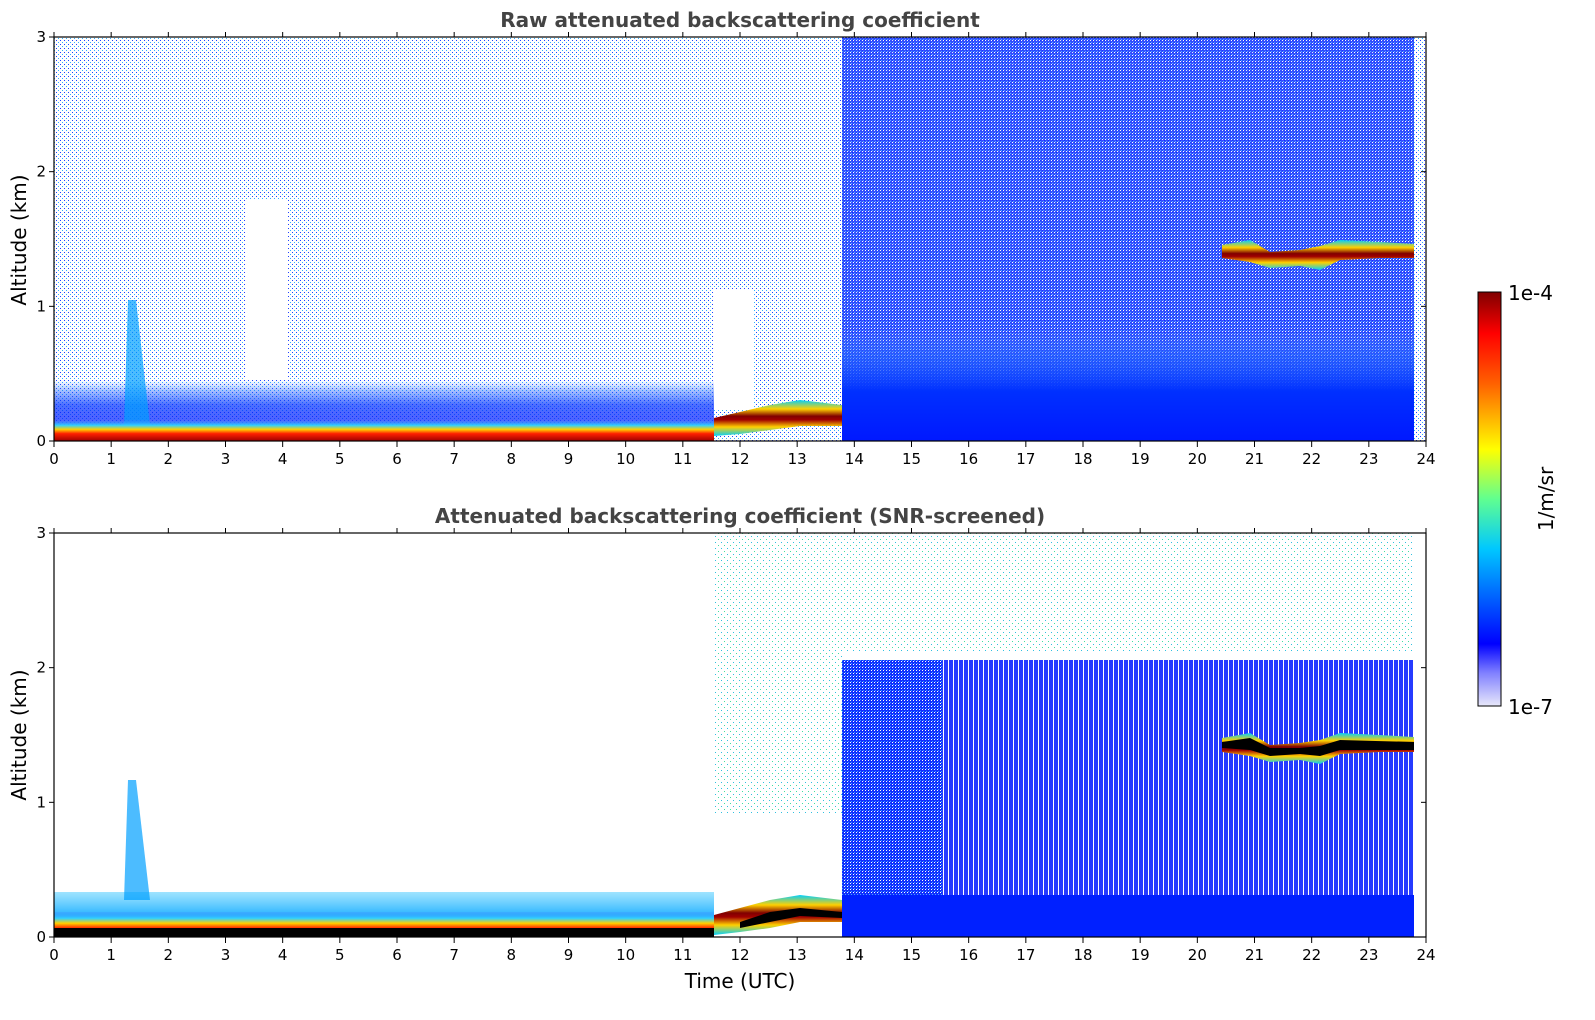 The width and height of the screenshot is (1595, 1020). I want to click on panel-2-low-cloud-core, so click(791, 918).